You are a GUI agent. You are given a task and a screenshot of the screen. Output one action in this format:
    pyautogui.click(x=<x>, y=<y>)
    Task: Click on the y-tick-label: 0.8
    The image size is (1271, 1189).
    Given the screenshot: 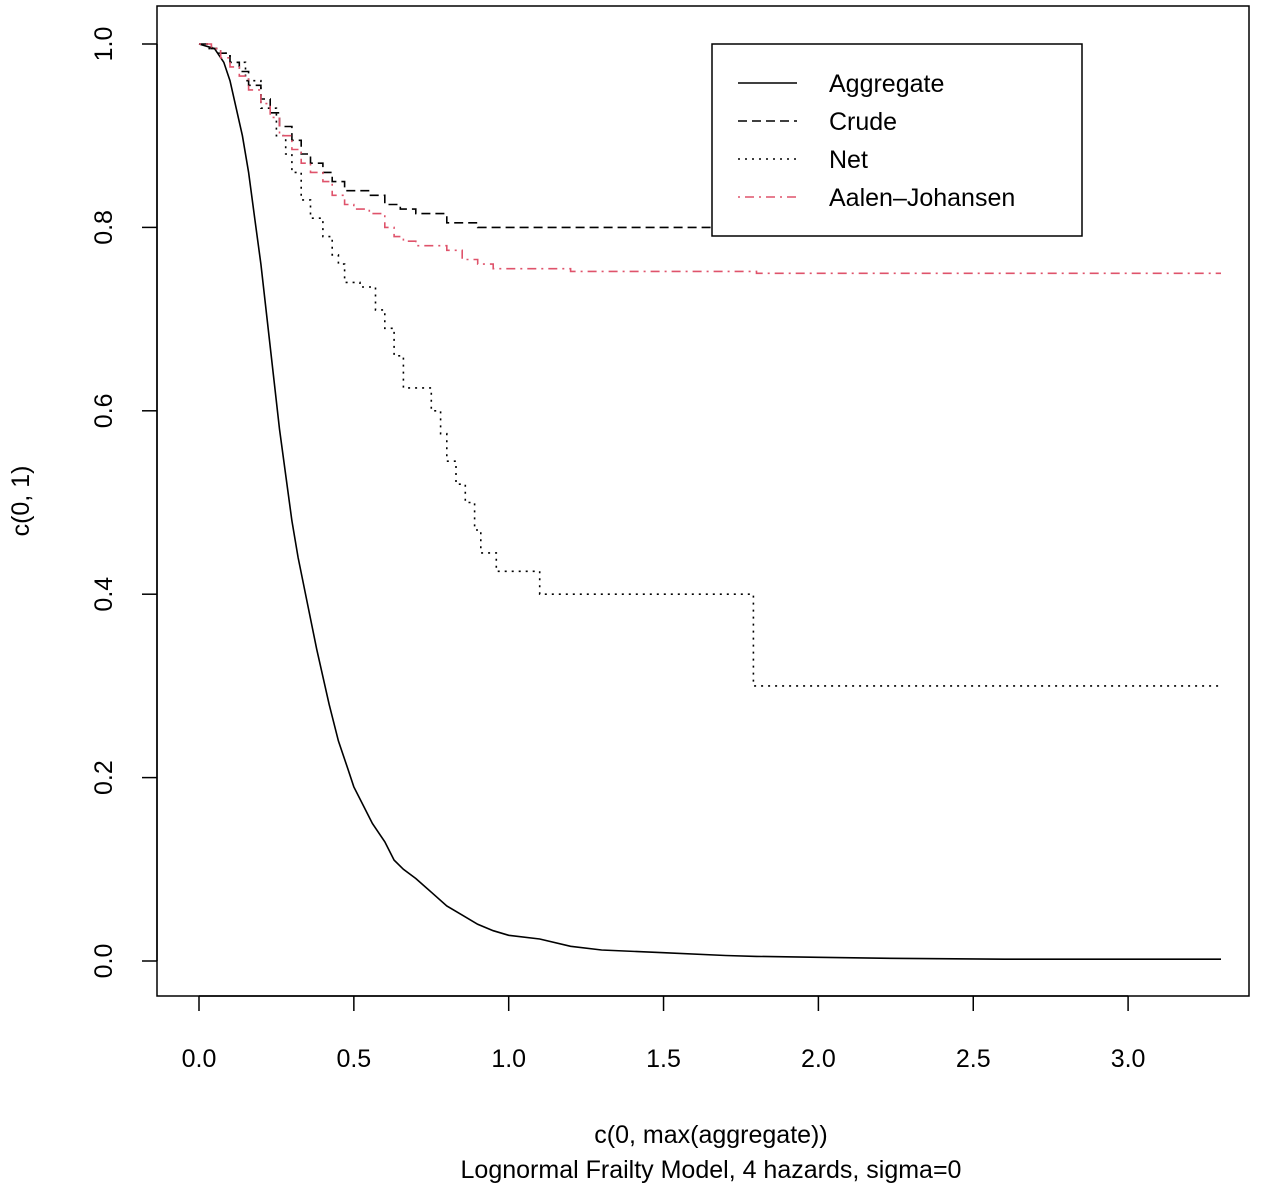 What is the action you would take?
    pyautogui.click(x=104, y=227)
    